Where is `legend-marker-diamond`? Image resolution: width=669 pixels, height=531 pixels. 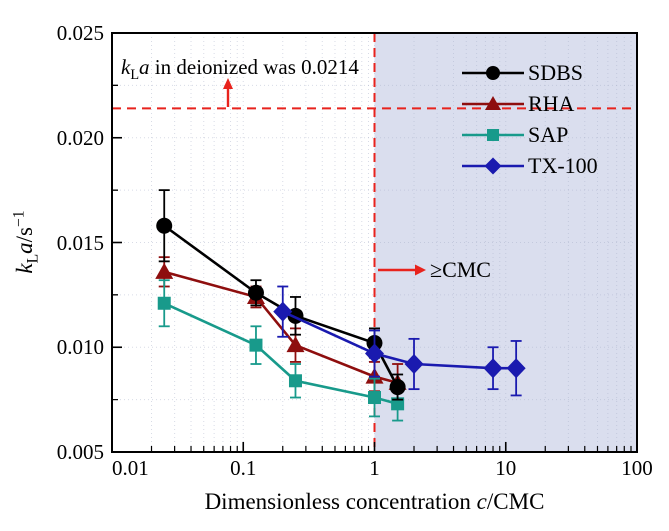
legend-marker-diamond is located at coordinates (493, 165).